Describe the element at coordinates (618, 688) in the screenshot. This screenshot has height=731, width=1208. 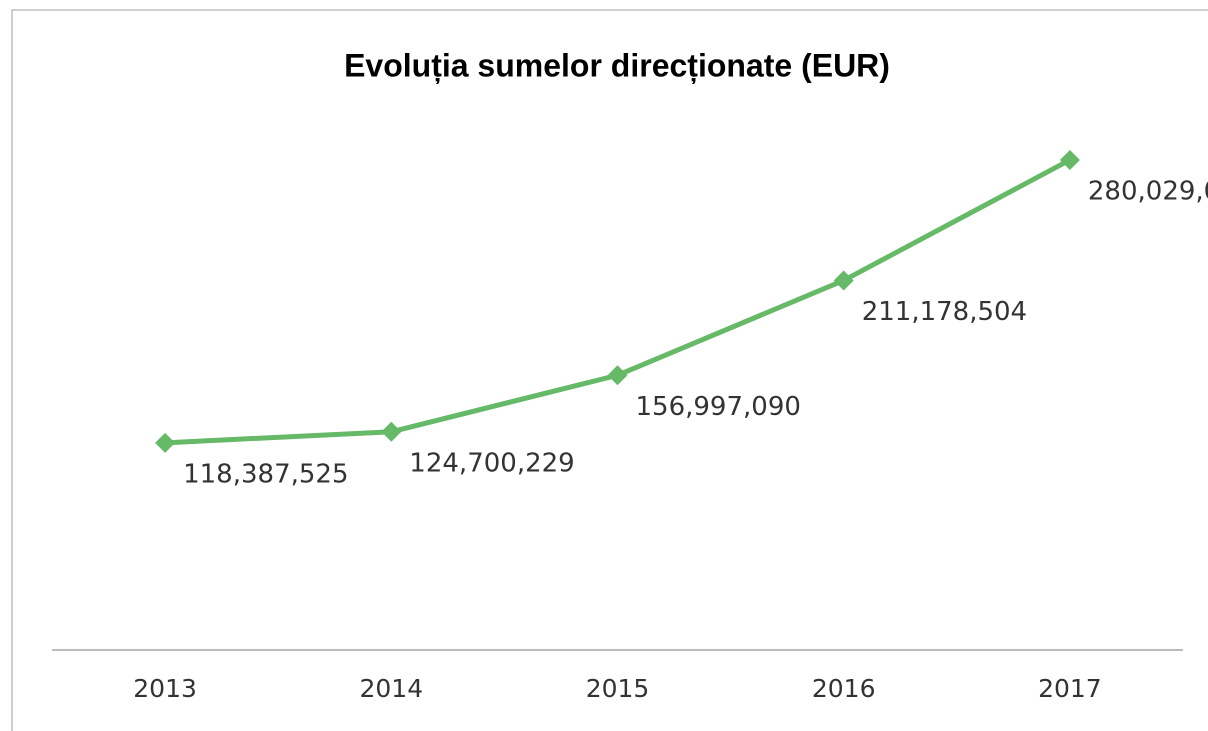
I see `x-tick-label: 2015` at that location.